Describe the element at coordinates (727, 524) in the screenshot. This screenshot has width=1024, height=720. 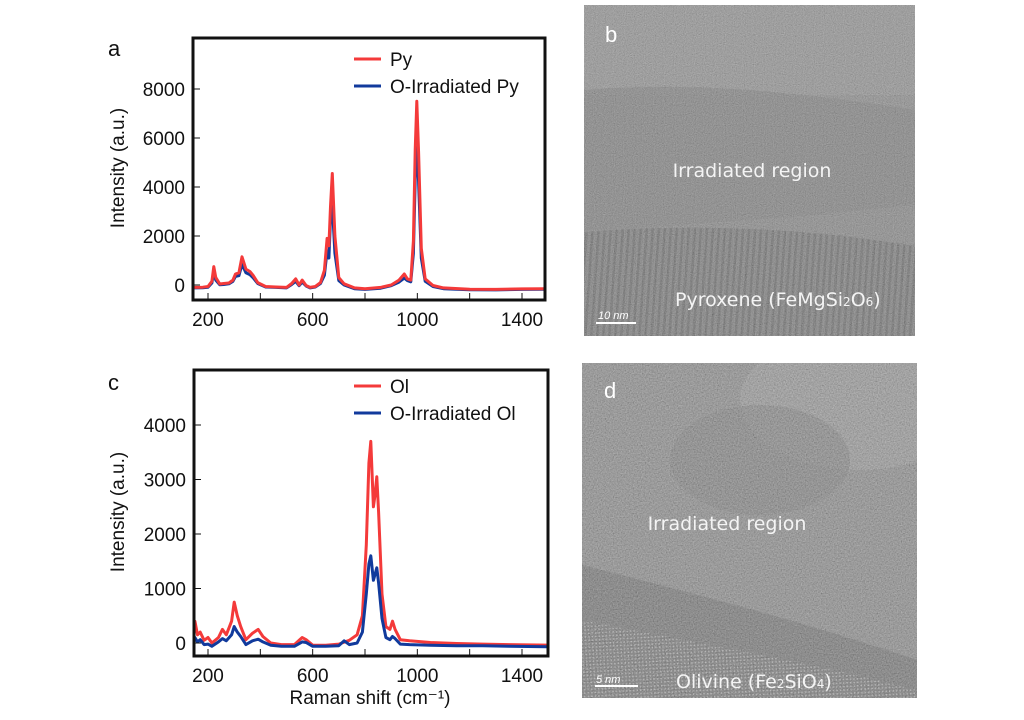
I see `irradiated-region-label-d: Irradiated region` at that location.